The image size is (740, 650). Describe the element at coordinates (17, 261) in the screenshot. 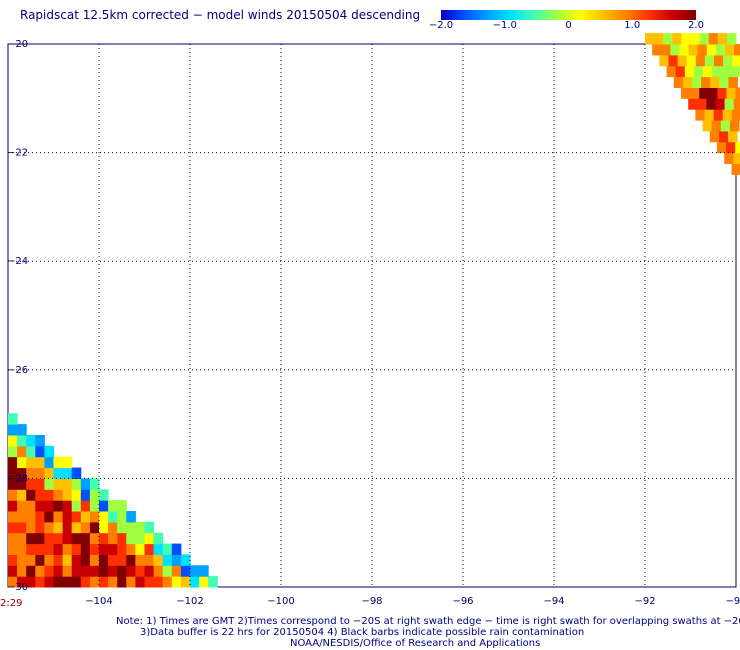

I see `lat-tick-label: −24` at that location.